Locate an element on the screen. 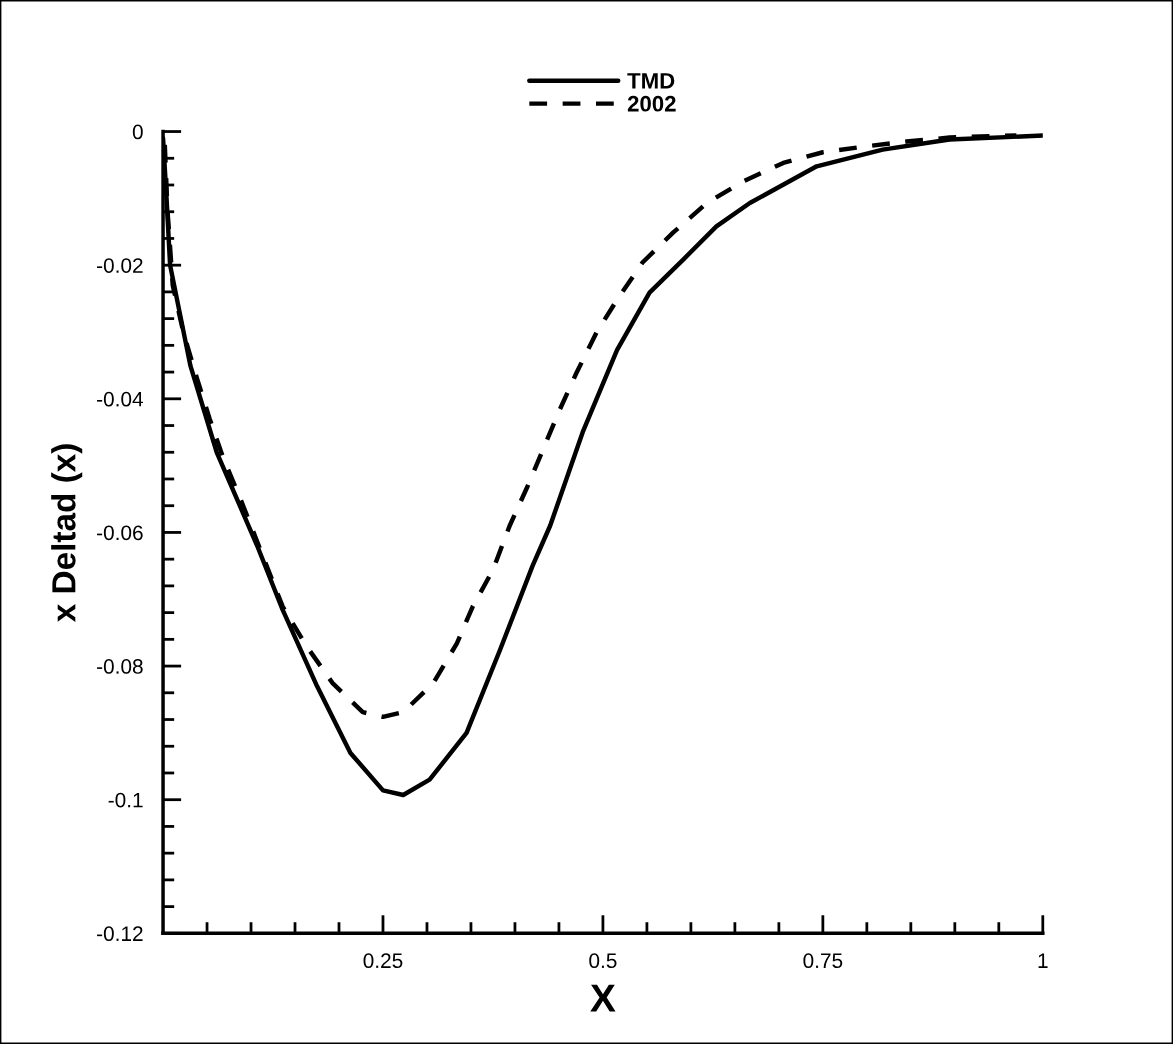 Image resolution: width=1173 pixels, height=1044 pixels. y-tick-label: 0 is located at coordinates (137, 132).